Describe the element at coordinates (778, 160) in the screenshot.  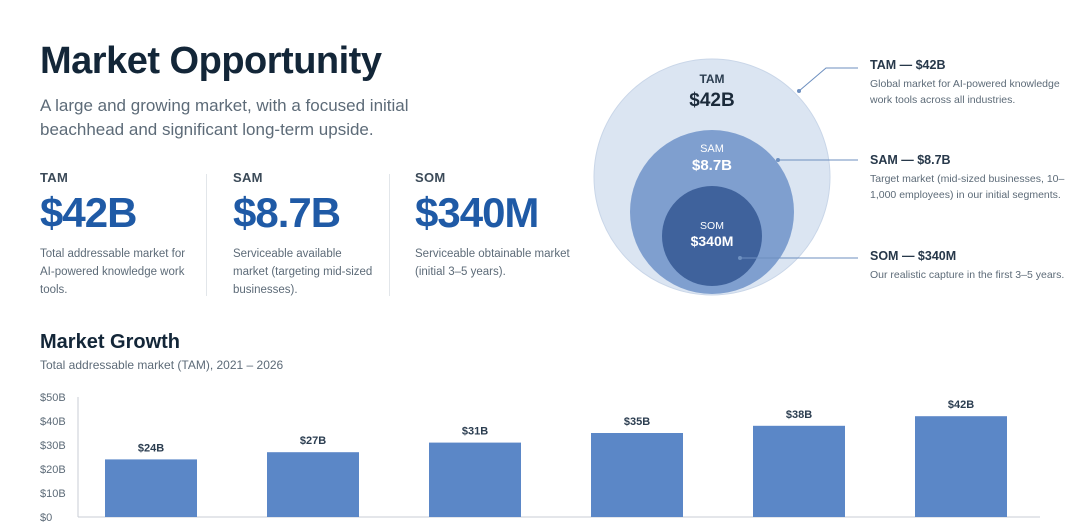
I see `sam-leader-dot` at that location.